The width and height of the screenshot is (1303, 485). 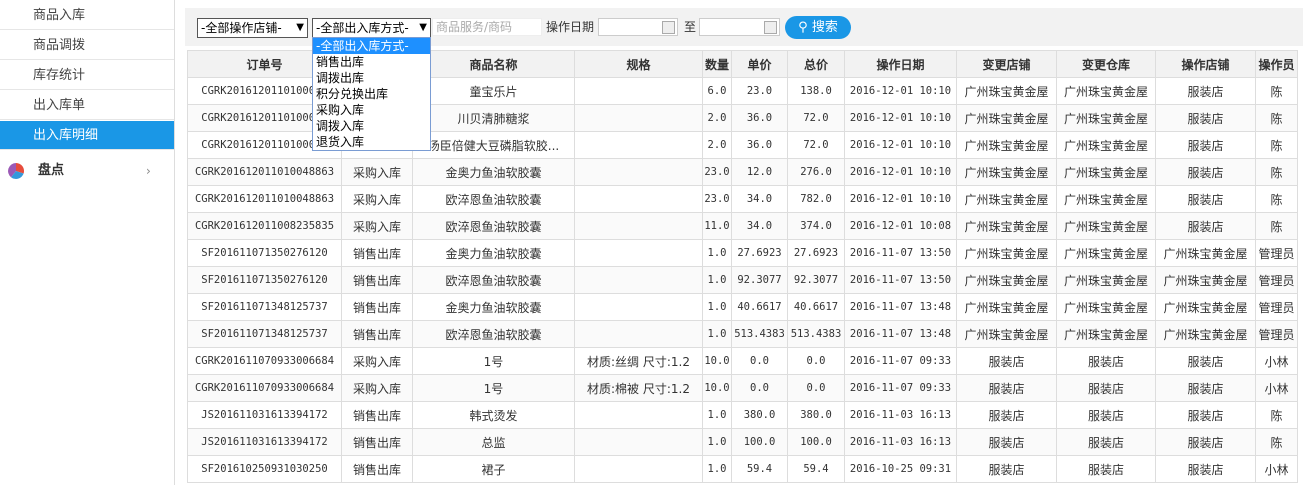 I want to click on dropdown-option: -全部出入库方式-, so click(x=371, y=46).